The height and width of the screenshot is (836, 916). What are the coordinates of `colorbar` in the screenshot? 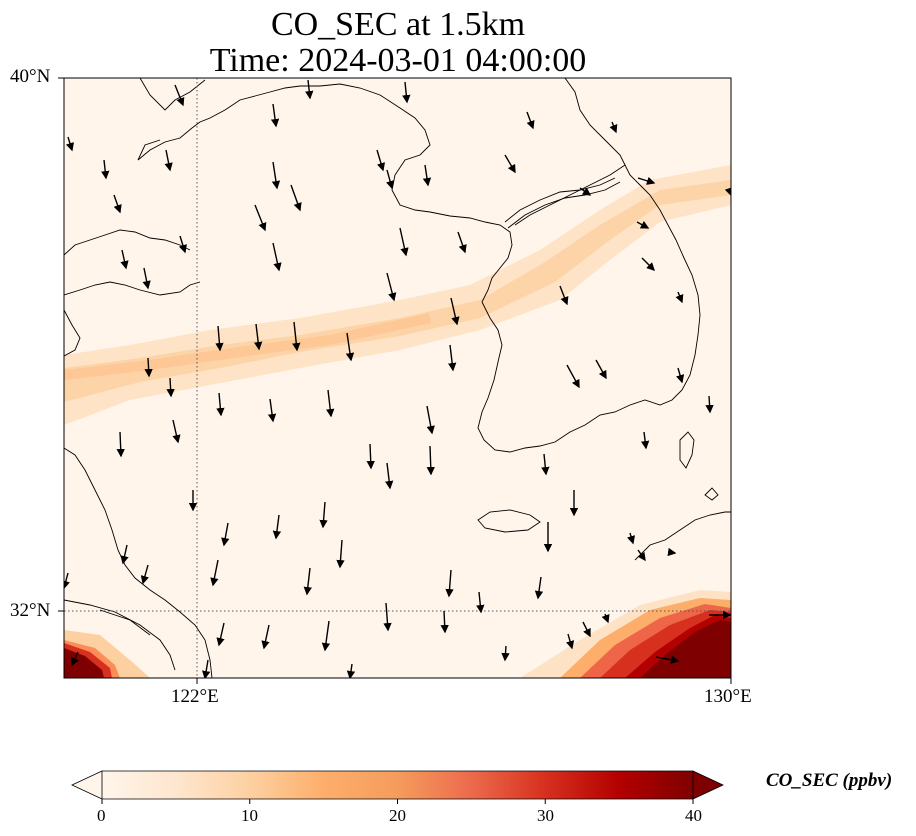 It's located at (397, 787).